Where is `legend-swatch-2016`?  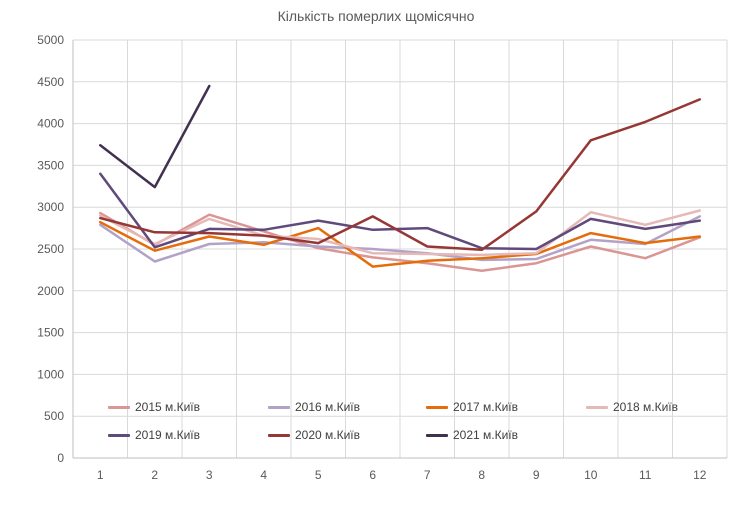 legend-swatch-2016 is located at coordinates (279, 407).